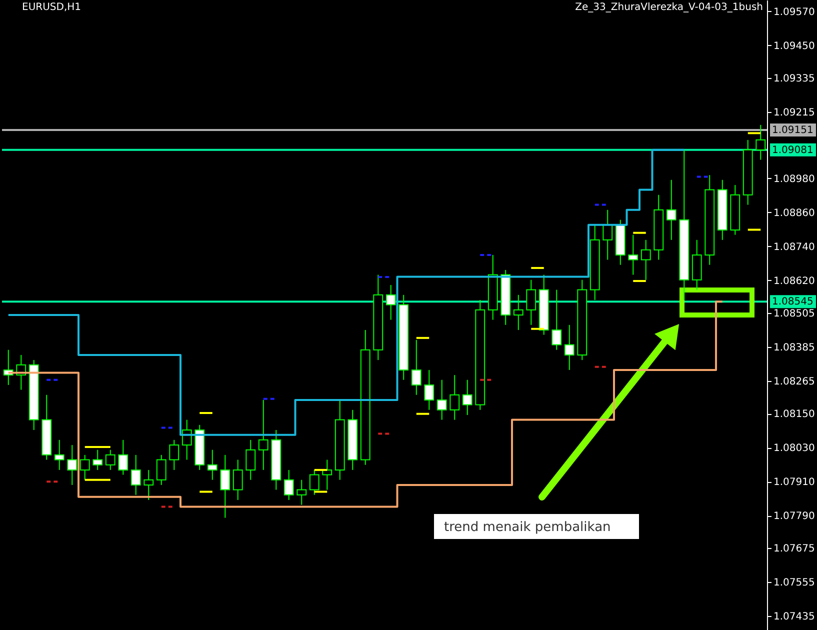 The image size is (817, 630). Describe the element at coordinates (794, 112) in the screenshot. I see `y-tick-label: 1.09215` at that location.